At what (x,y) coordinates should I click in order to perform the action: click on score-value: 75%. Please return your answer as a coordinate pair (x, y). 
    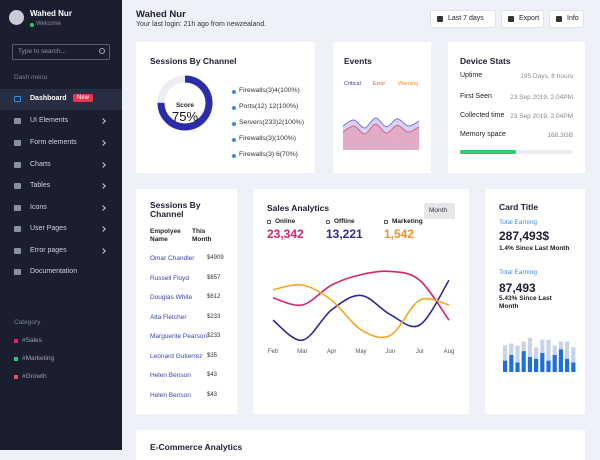
    Looking at the image, I should click on (185, 116).